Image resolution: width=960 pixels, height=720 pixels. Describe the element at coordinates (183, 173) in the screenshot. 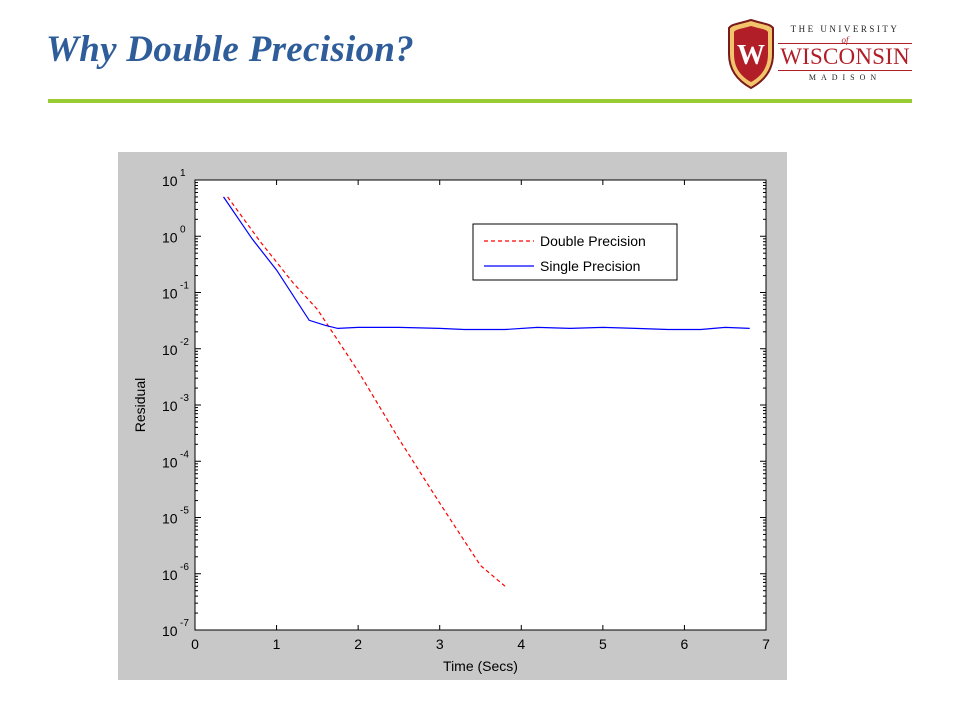

I see `y-tick-exponent: 1` at that location.